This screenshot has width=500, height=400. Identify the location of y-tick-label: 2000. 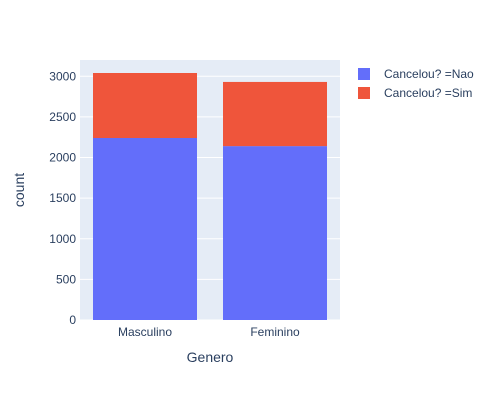
(62, 158).